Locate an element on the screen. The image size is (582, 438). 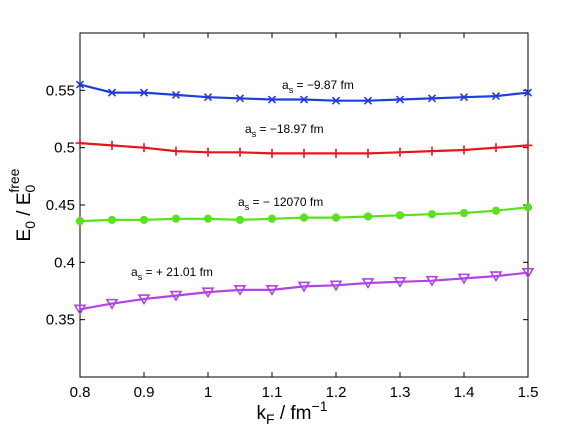
series-annotation: as = −18.97 fm is located at coordinates (284, 130).